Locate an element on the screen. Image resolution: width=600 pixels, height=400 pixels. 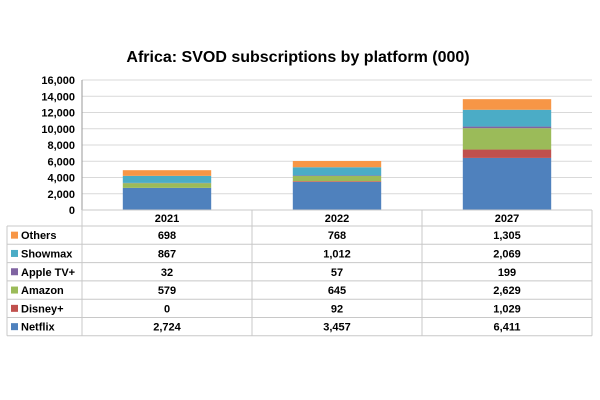
legend-label: Amazon is located at coordinates (42, 291).